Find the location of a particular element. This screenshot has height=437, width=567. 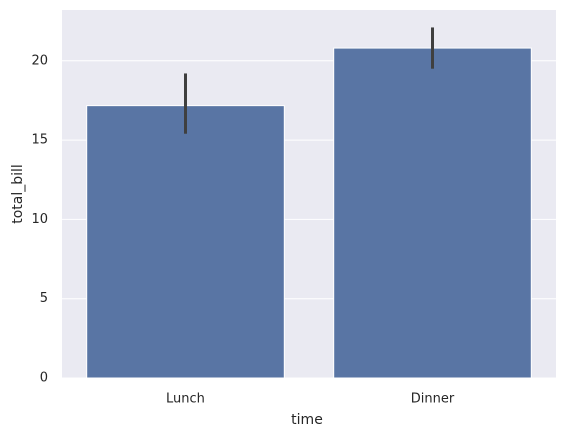

y-tick-label: 0 is located at coordinates (44, 378).